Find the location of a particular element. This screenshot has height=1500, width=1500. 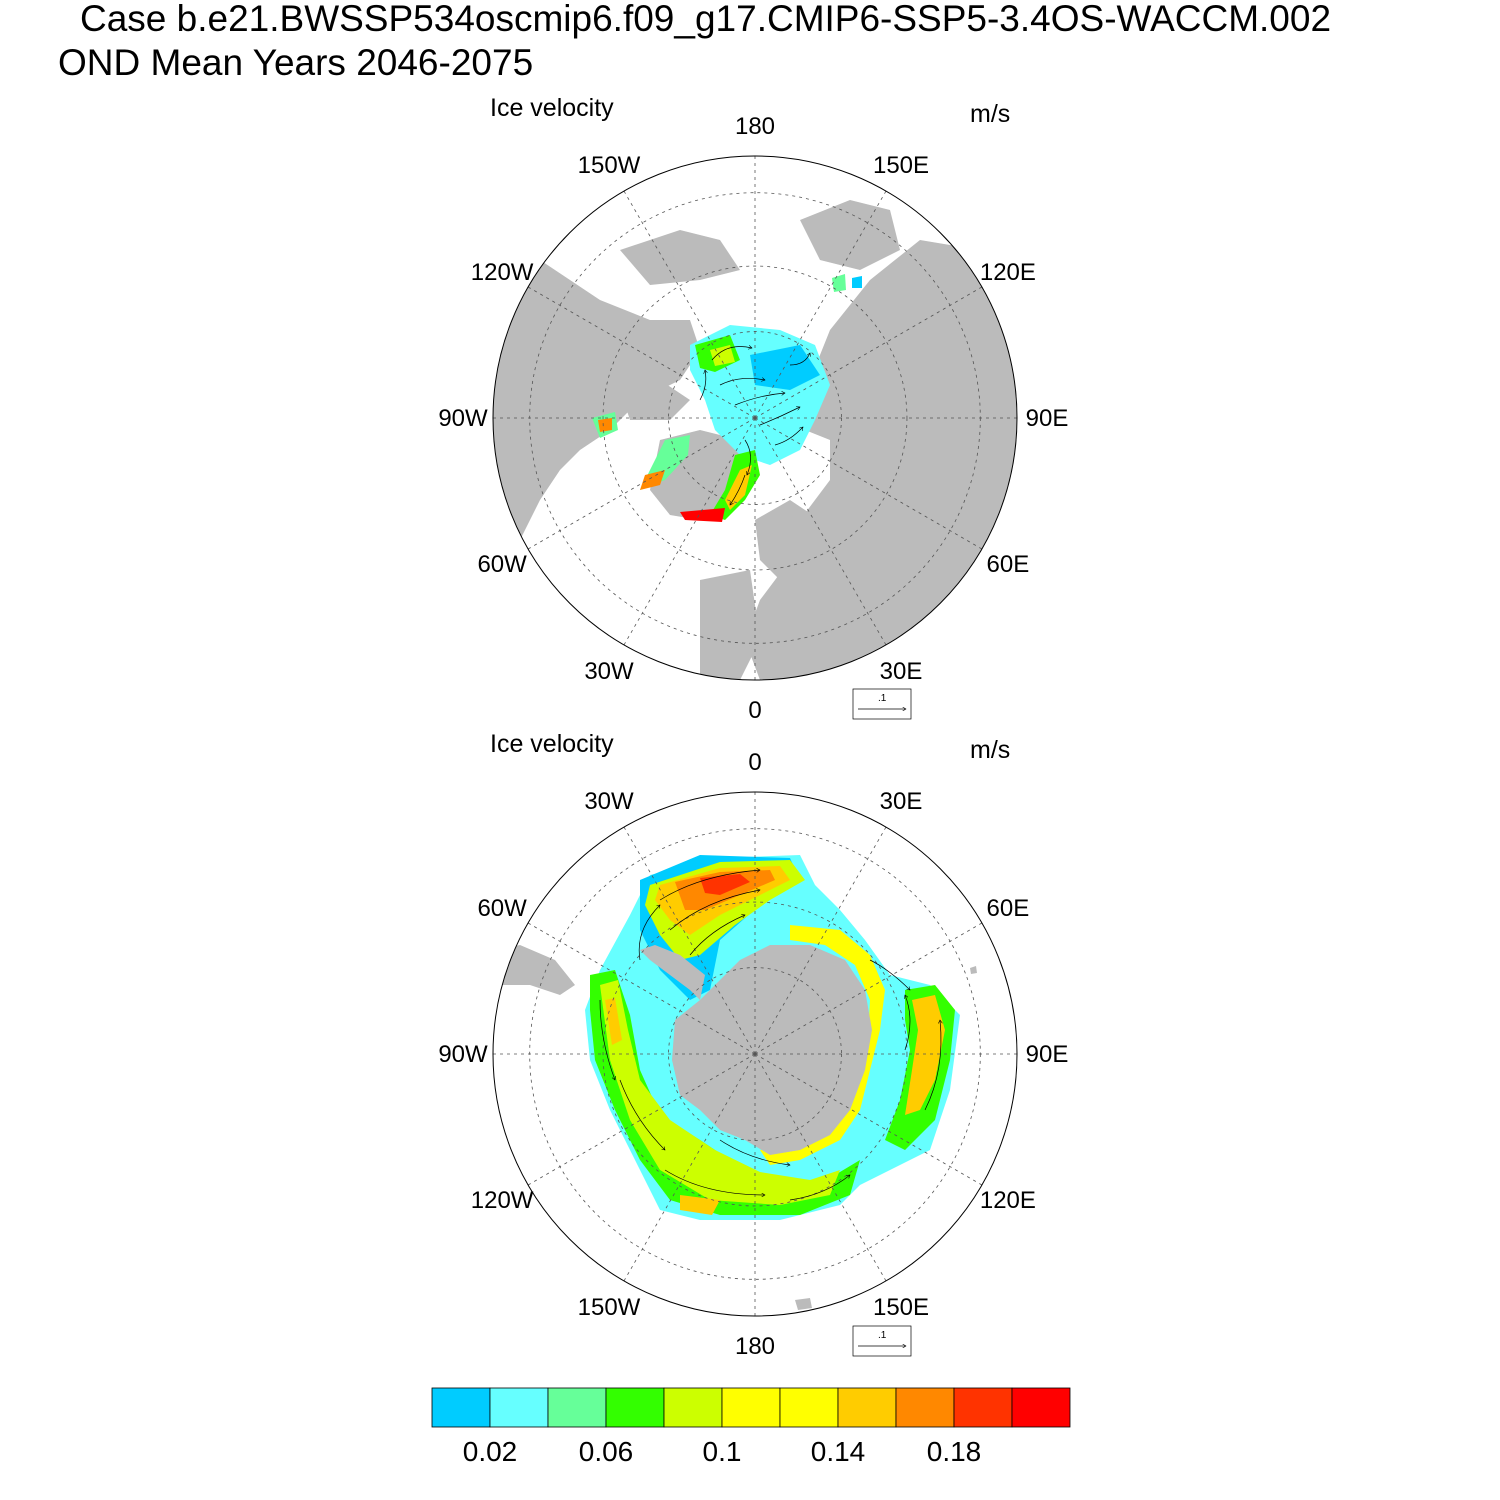

north-vectors is located at coordinates (754, 426).